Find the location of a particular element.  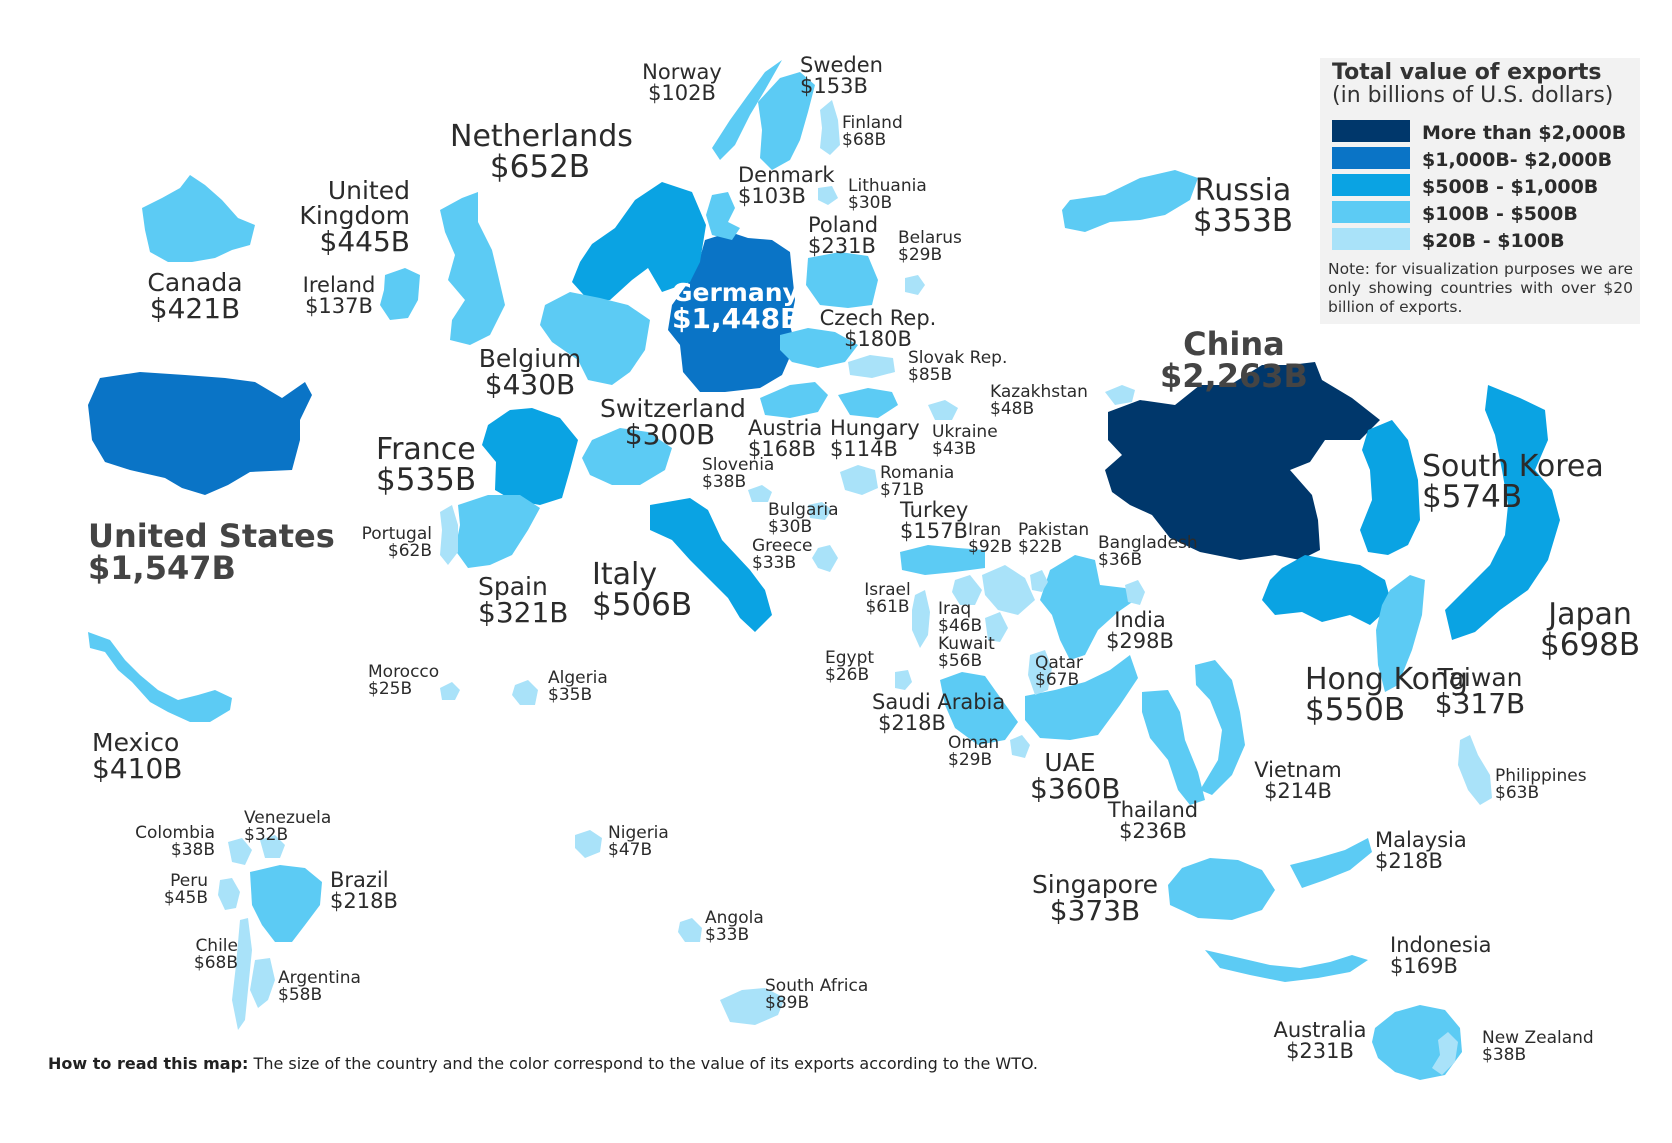

country-export-value: $236B is located at coordinates (1153, 831).